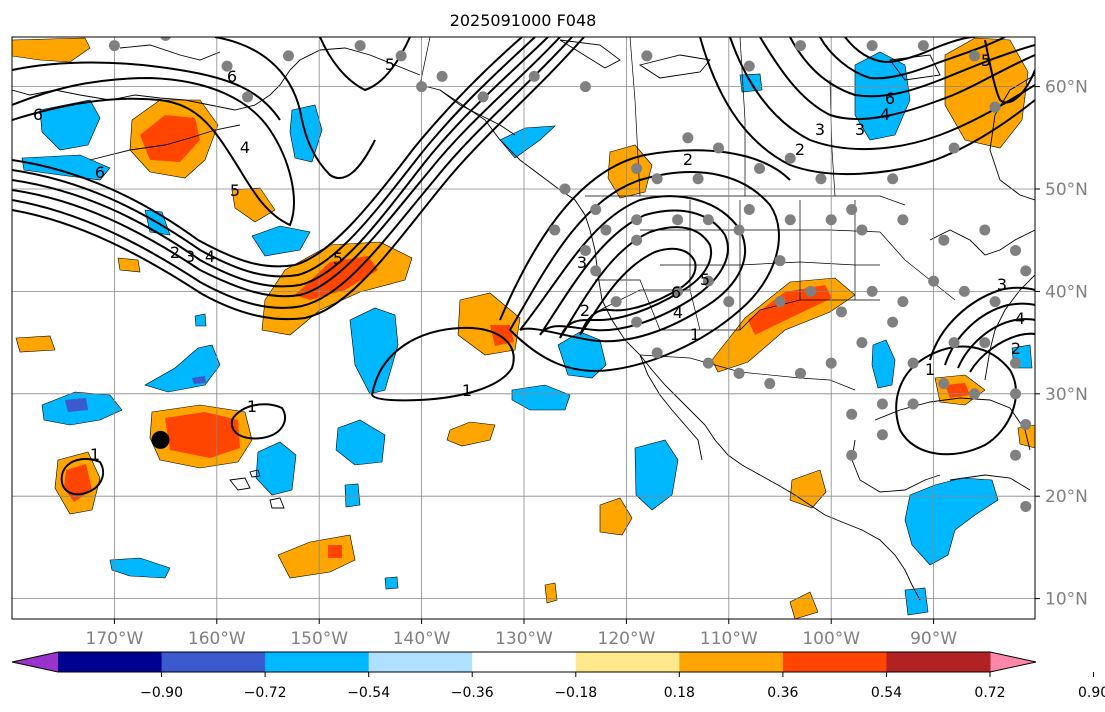  I want to click on colorbar-tick-label: 0.36, so click(782, 693).